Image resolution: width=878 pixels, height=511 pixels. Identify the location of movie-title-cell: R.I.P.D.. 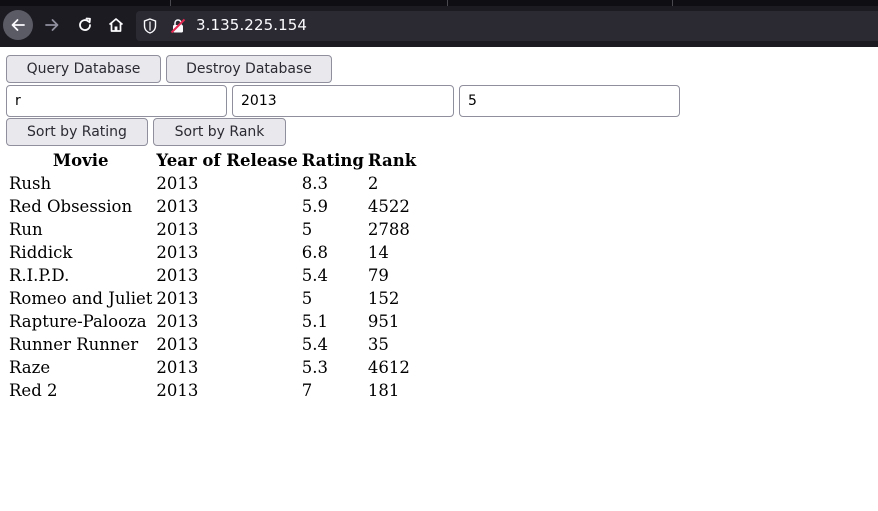
(39, 275).